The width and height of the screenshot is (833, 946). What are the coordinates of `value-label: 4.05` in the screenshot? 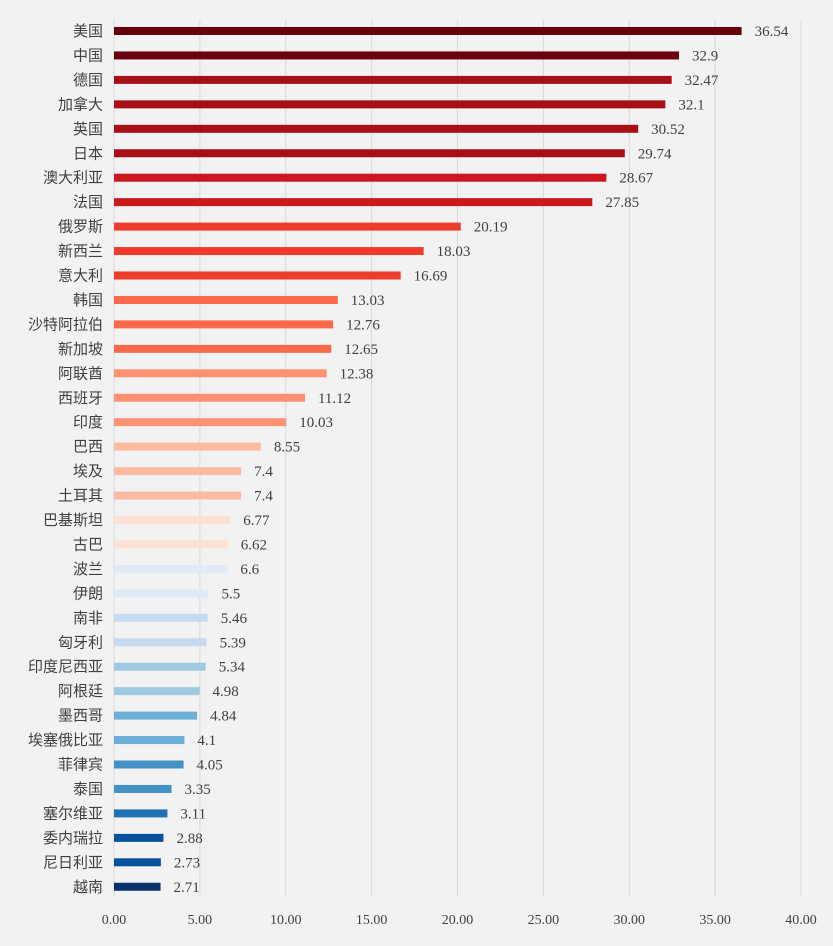 It's located at (210, 766).